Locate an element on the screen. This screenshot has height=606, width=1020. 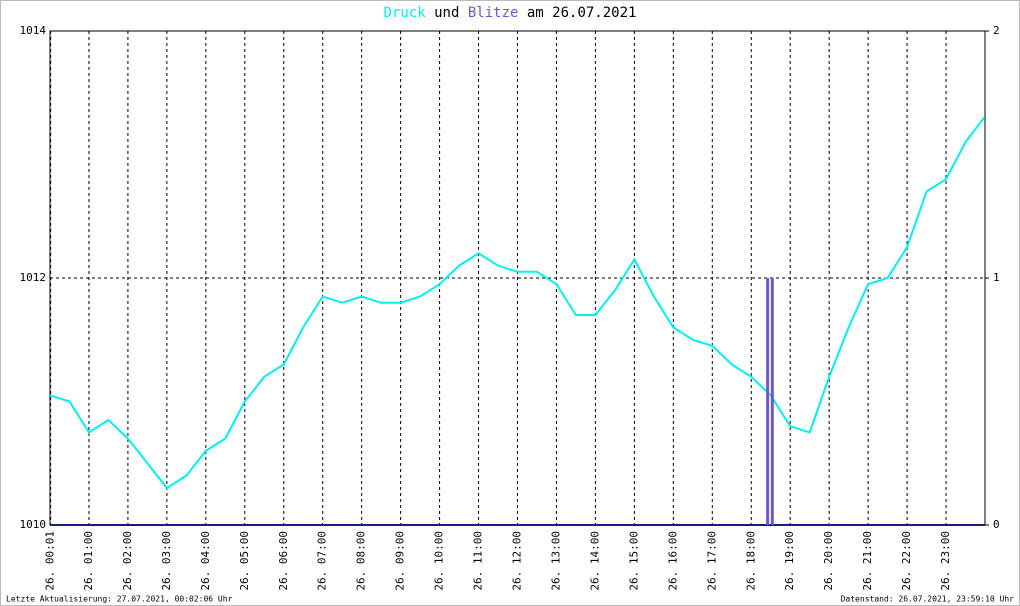
y2-tick-label: 0 is located at coordinates (996, 524).